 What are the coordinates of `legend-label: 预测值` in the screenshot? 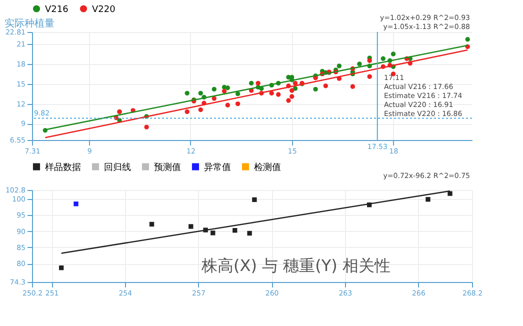 It's located at (167, 167).